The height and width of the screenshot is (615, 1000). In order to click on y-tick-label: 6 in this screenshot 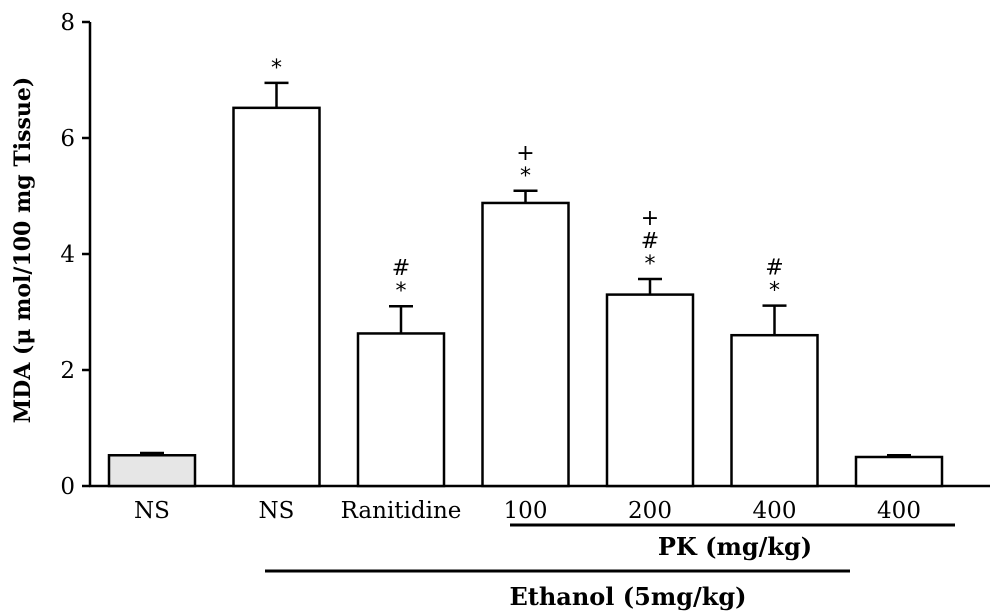, I will do `click(67, 139)`.